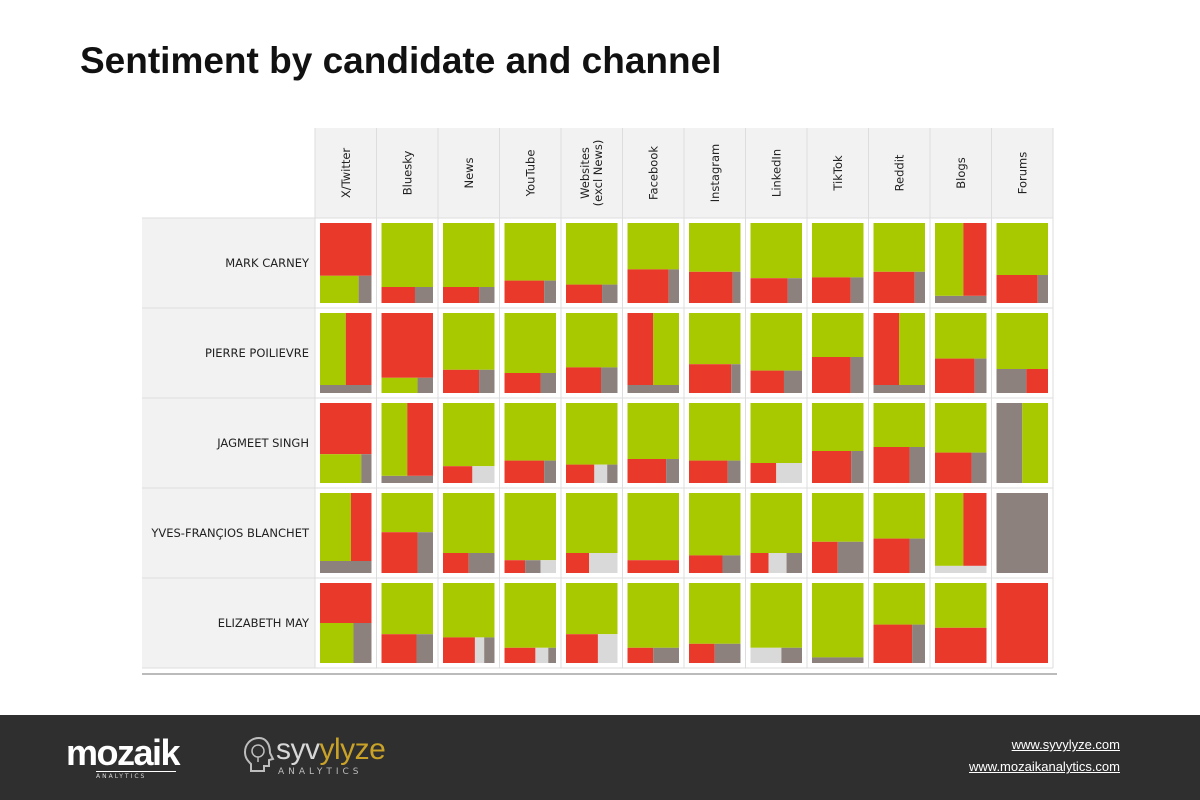 The image size is (1200, 800). Describe the element at coordinates (228, 443) in the screenshot. I see `row-header-band` at that location.